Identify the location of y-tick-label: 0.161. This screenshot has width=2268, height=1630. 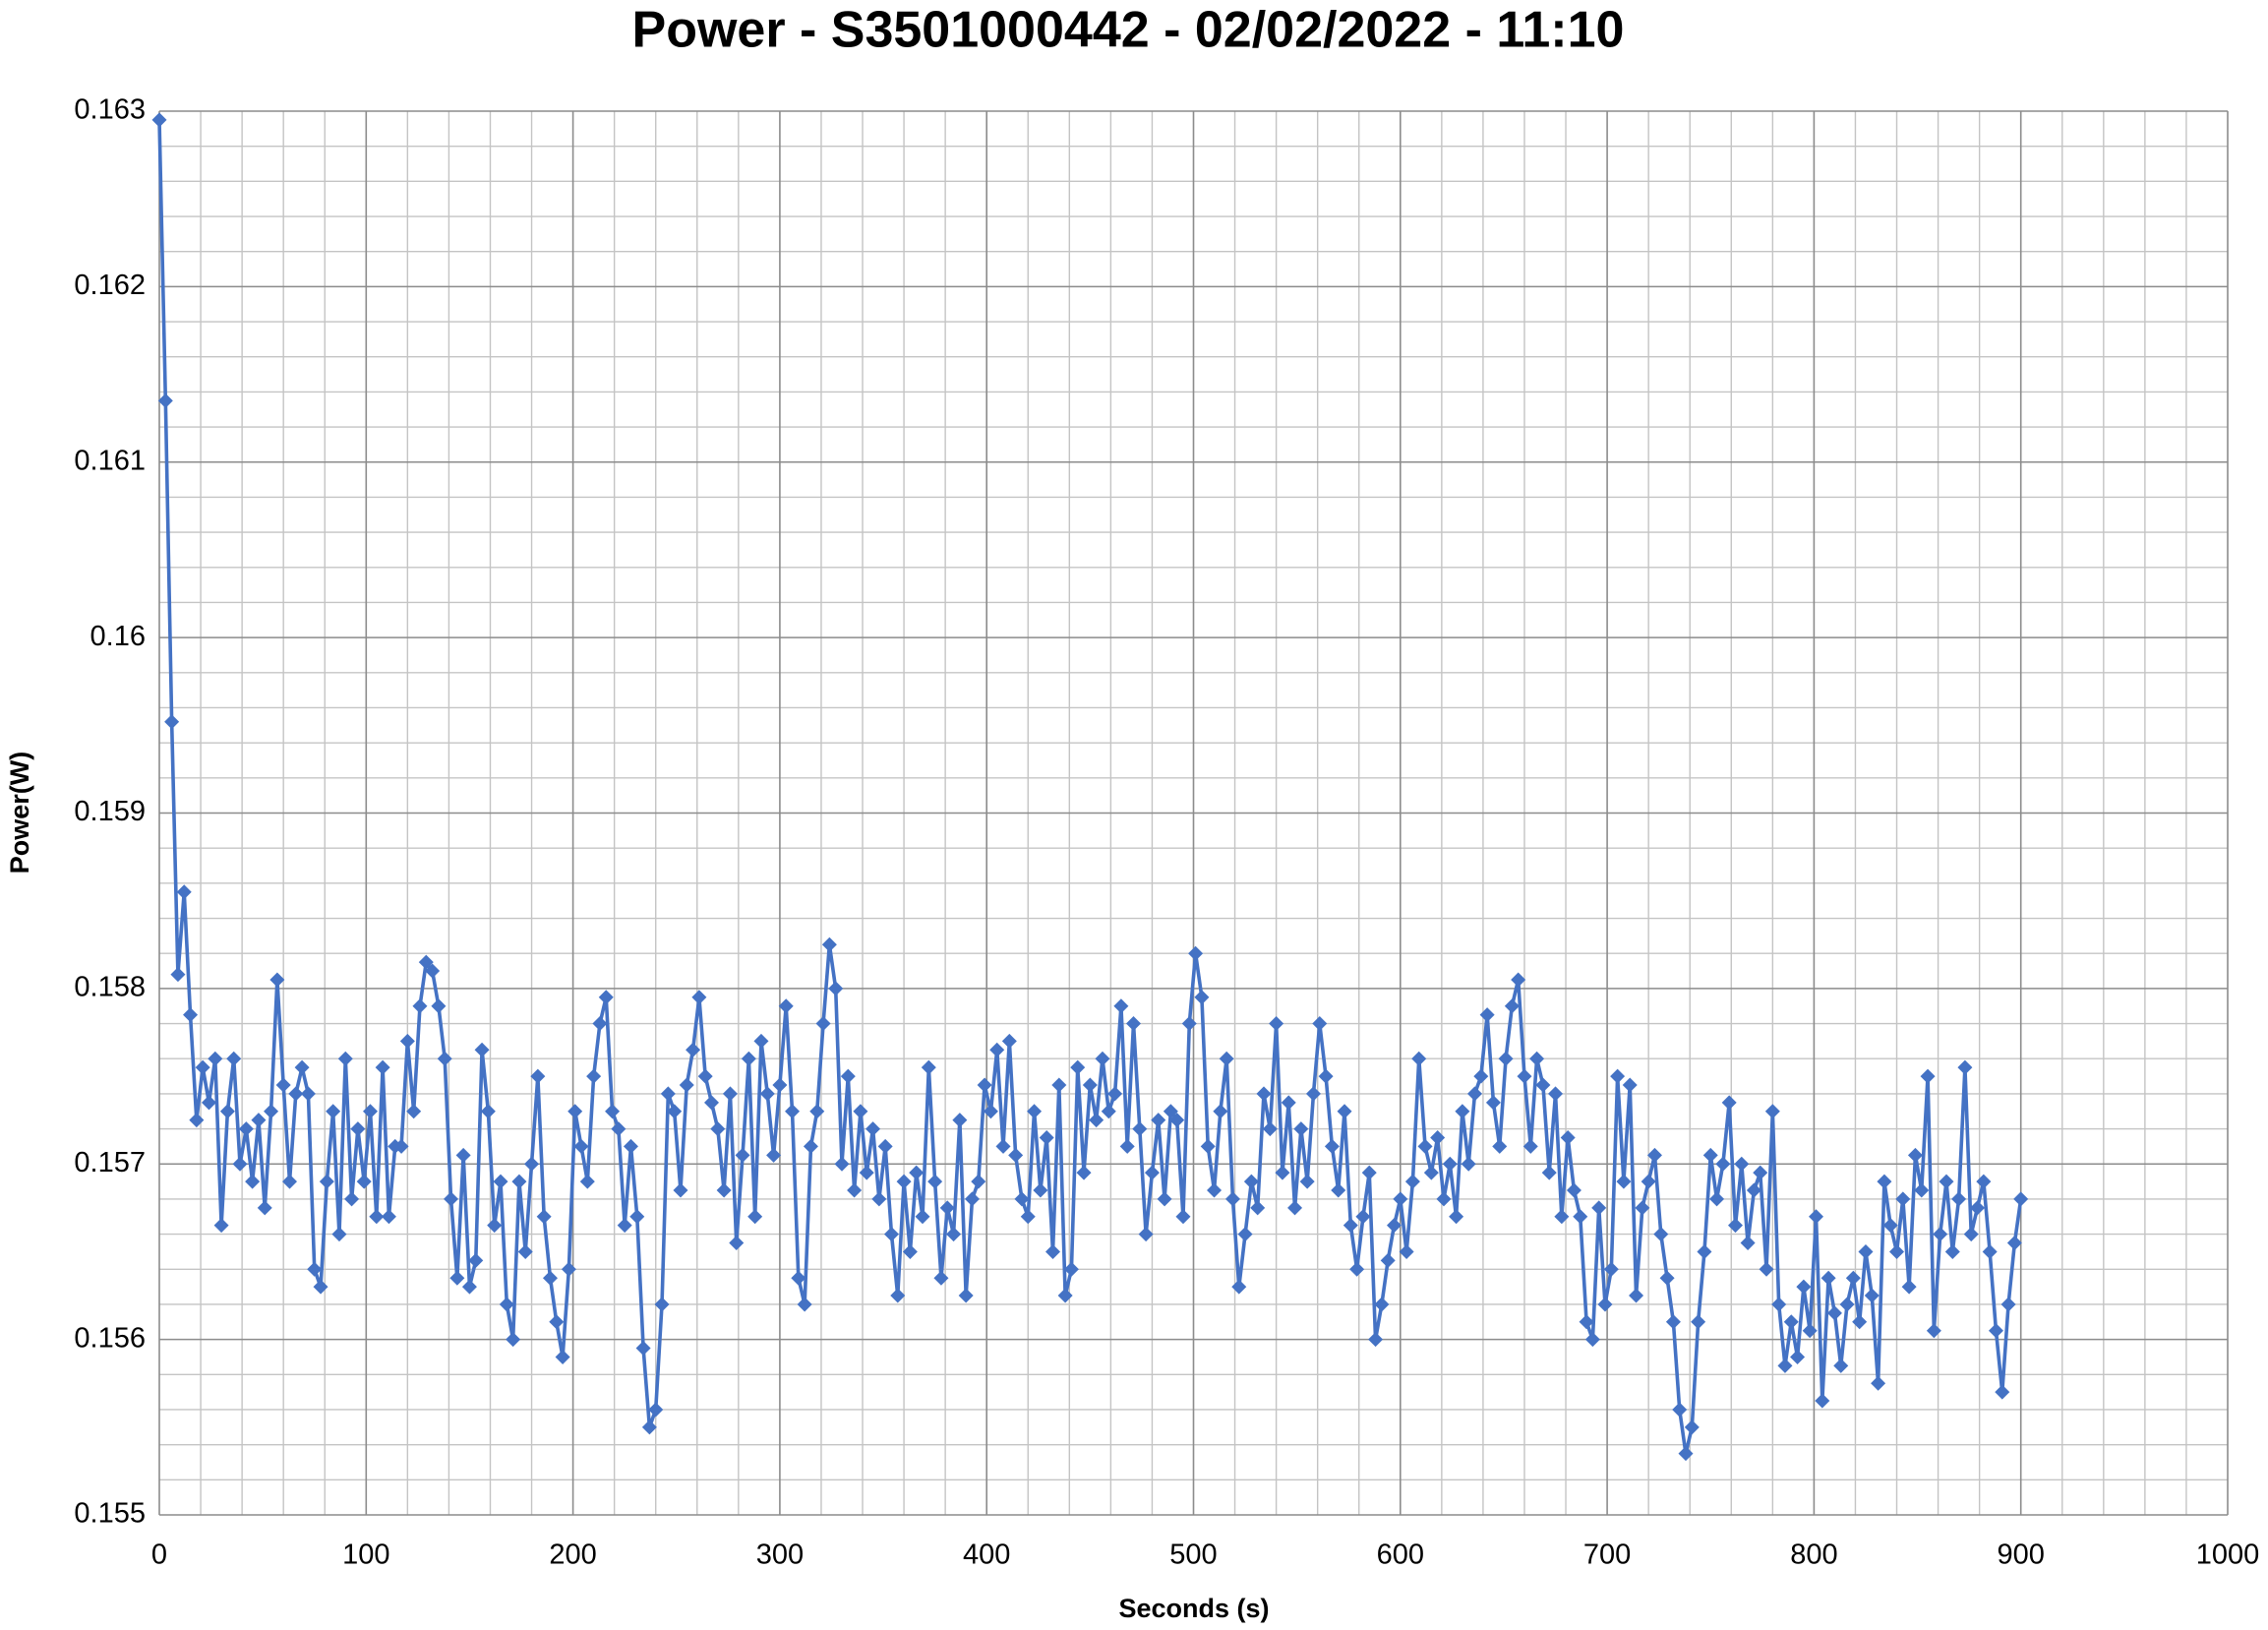
(110, 460).